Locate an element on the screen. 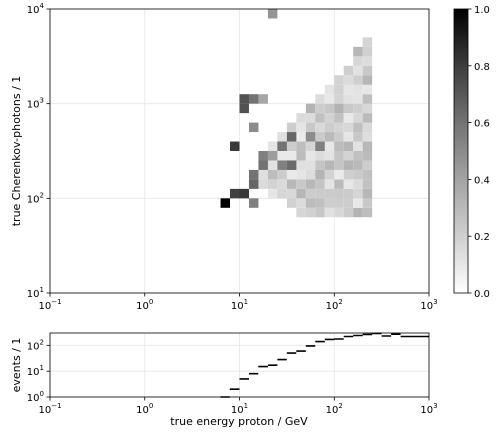 The image size is (504, 432). colorbar-tick-label: 1.0 is located at coordinates (482, 10).